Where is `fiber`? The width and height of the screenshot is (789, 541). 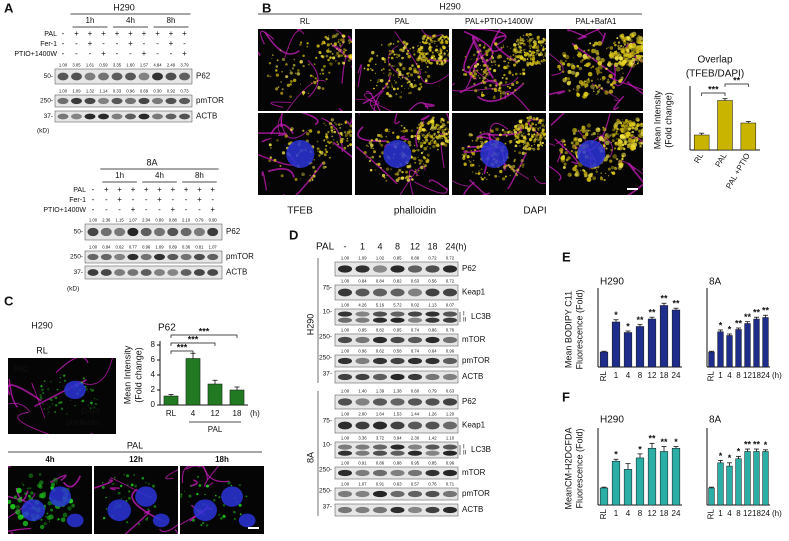
fiber is located at coordinates (4, 390).